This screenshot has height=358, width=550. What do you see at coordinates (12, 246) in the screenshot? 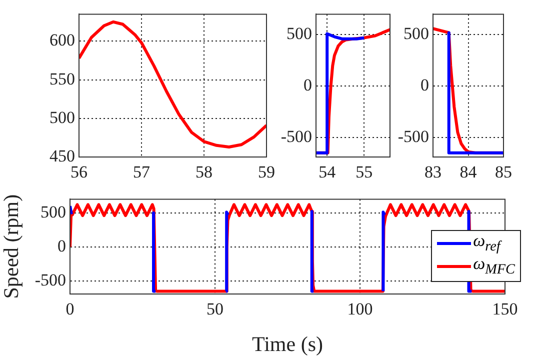
I see `y-axis-title: Speed (rpm)` at bounding box center [12, 246].